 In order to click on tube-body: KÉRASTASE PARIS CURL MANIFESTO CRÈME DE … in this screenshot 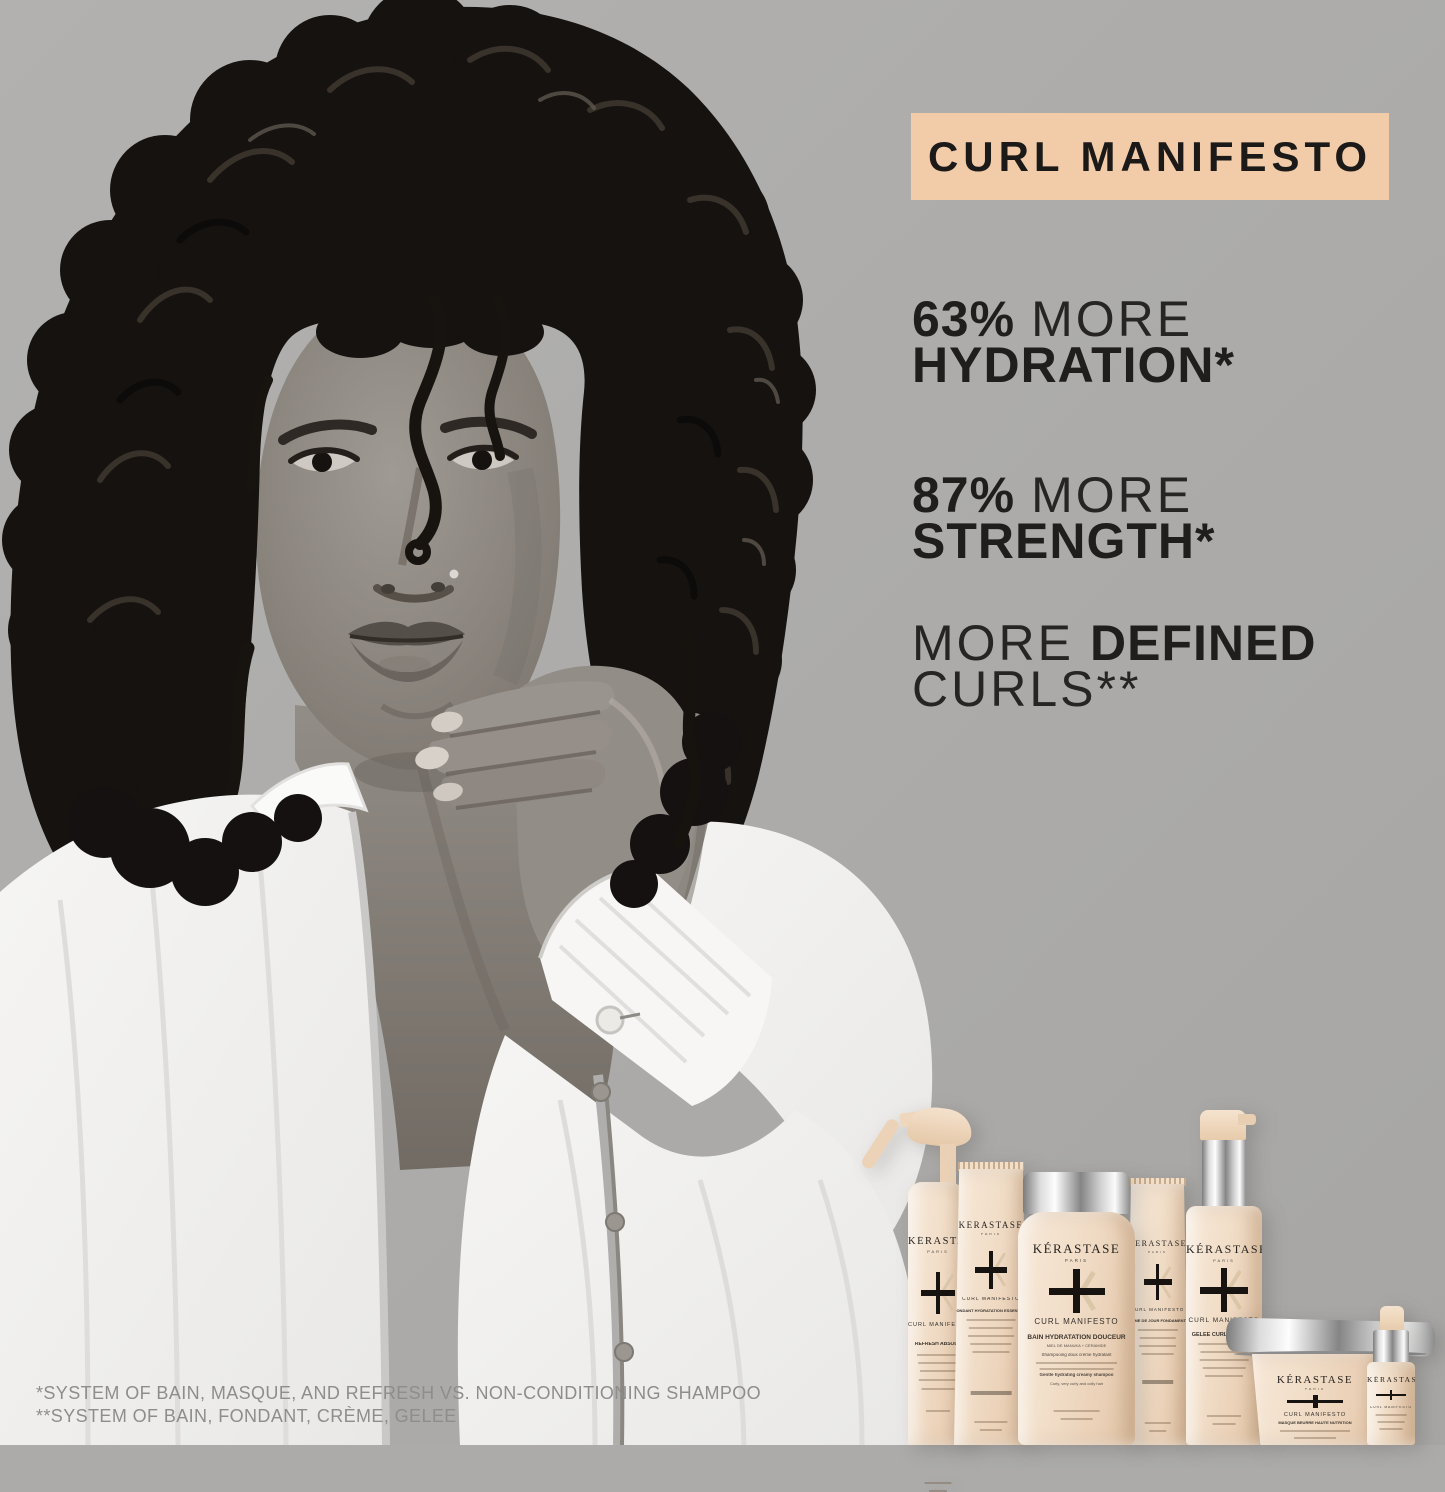, I will do `click(1157, 1314)`.